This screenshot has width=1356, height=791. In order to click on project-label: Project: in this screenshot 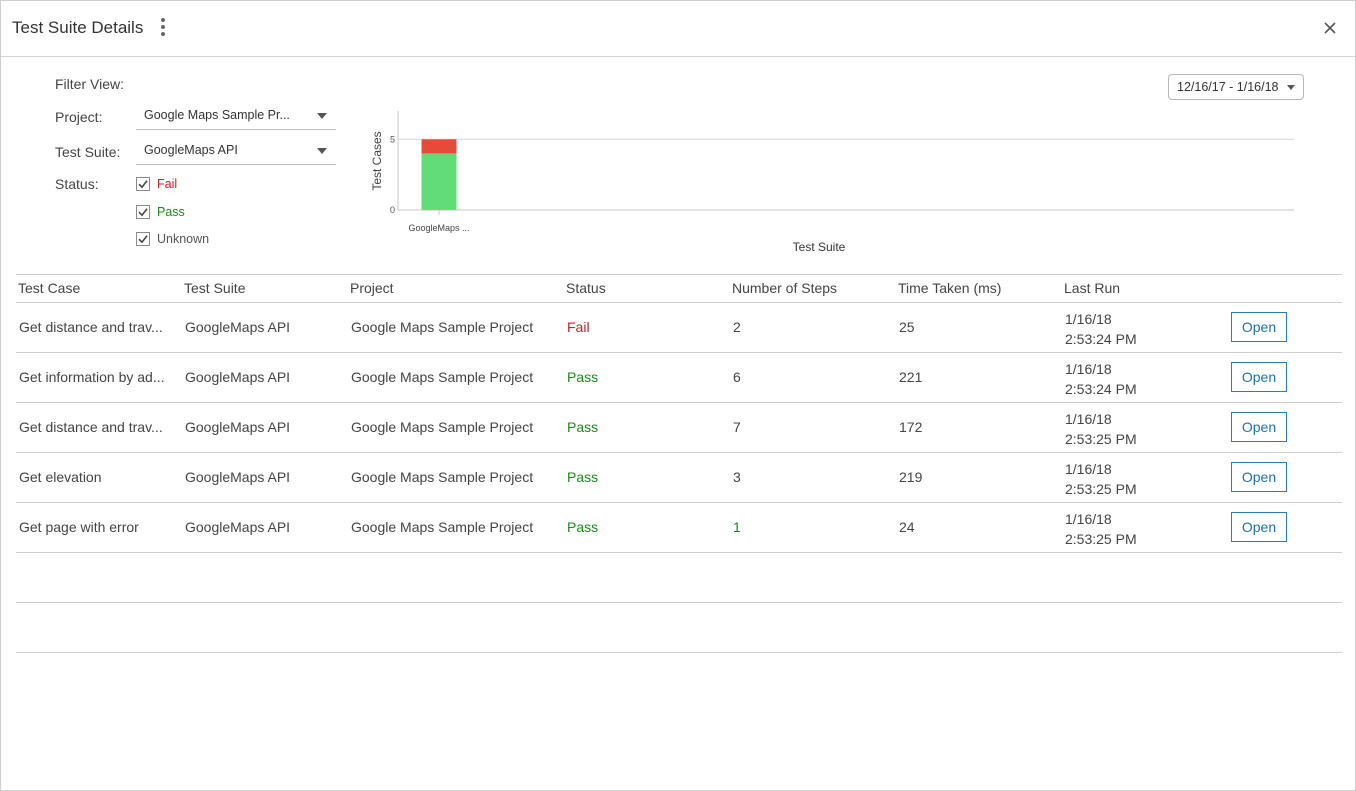, I will do `click(79, 117)`.